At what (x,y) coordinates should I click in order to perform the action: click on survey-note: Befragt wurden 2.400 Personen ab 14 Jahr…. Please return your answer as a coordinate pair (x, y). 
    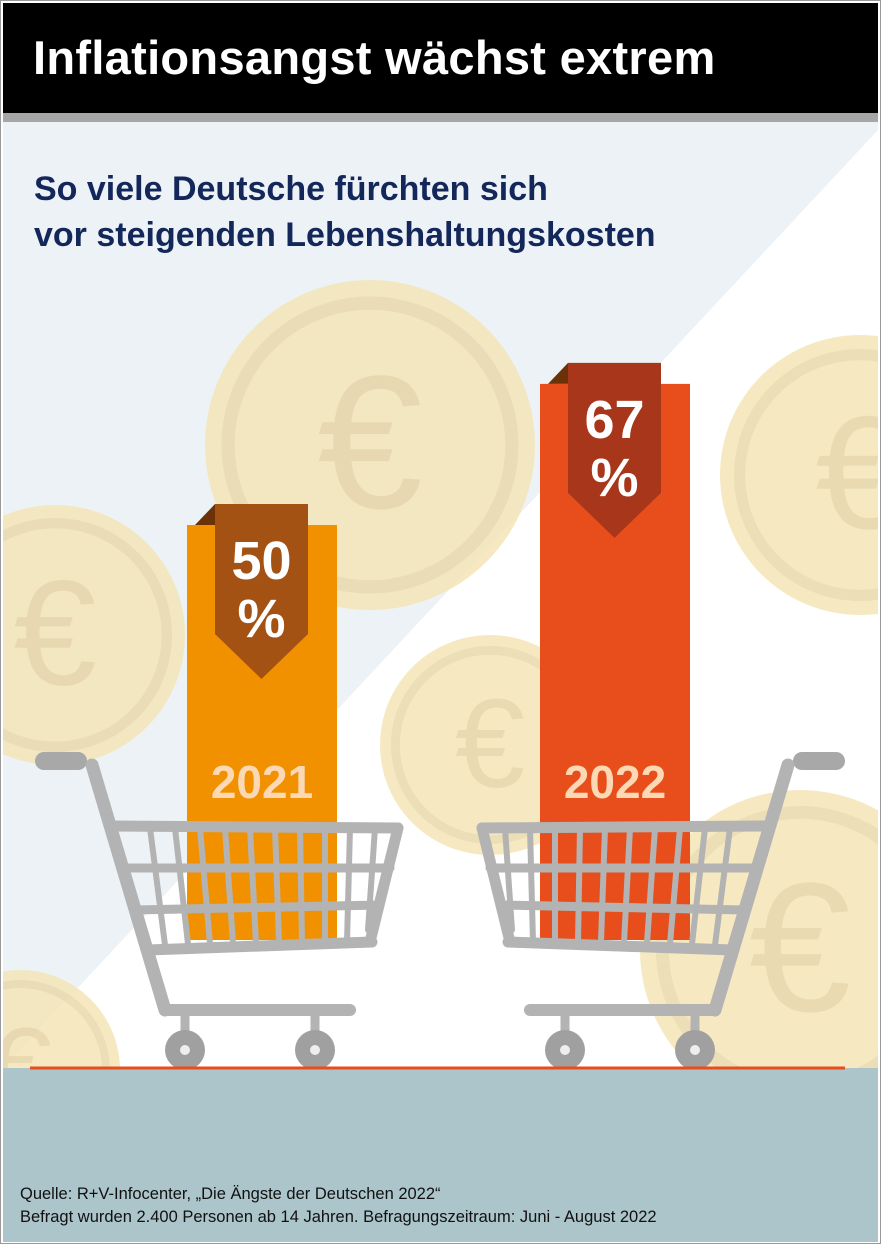
    Looking at the image, I should click on (338, 1217).